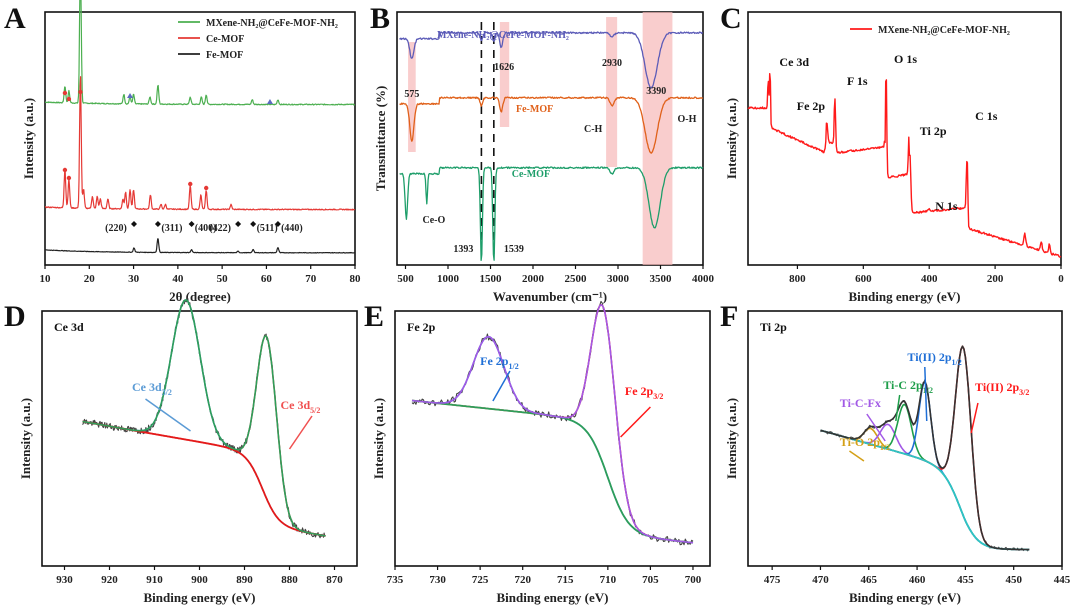  I want to click on x-tick-label: 600, so click(863, 279).